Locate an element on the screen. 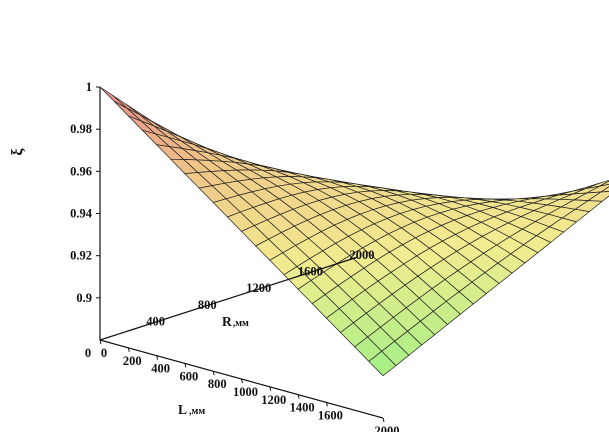  x-tick-label: 400 is located at coordinates (160, 369).